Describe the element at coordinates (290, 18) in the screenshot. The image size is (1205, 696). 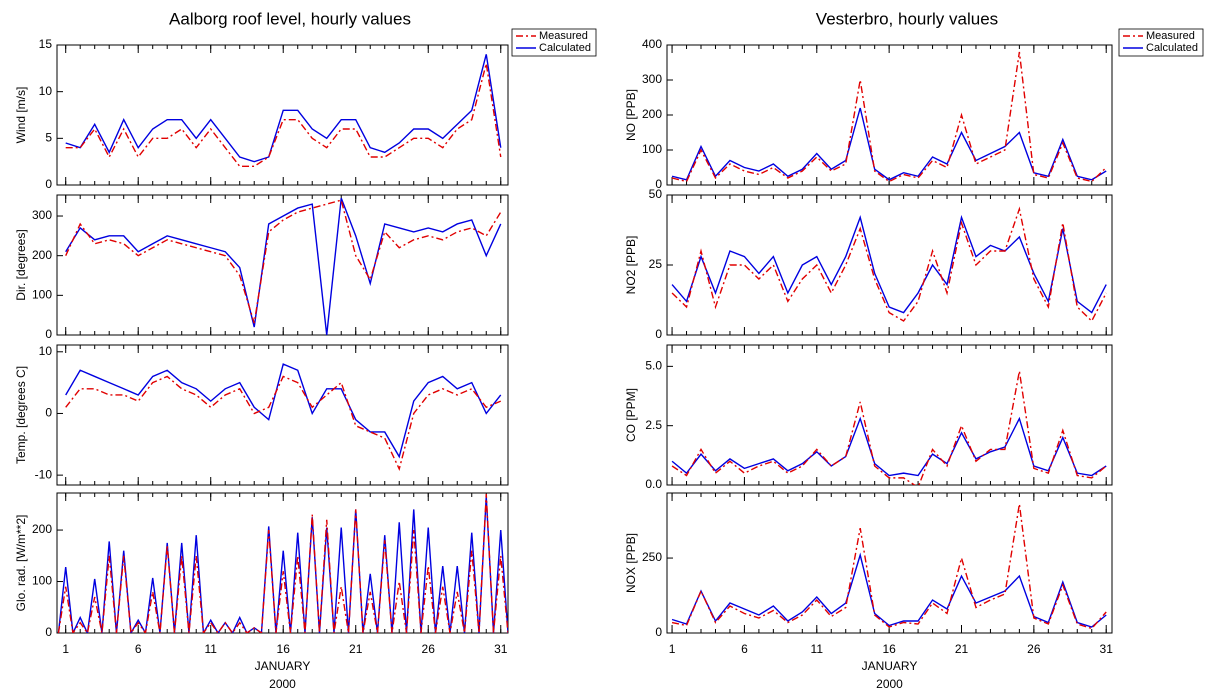
I see `chart-title: Aalborg roof level, hourly values` at that location.